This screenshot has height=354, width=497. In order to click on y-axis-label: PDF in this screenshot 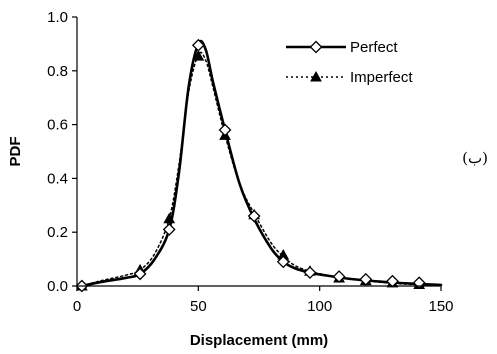, I will do `click(15, 152)`.